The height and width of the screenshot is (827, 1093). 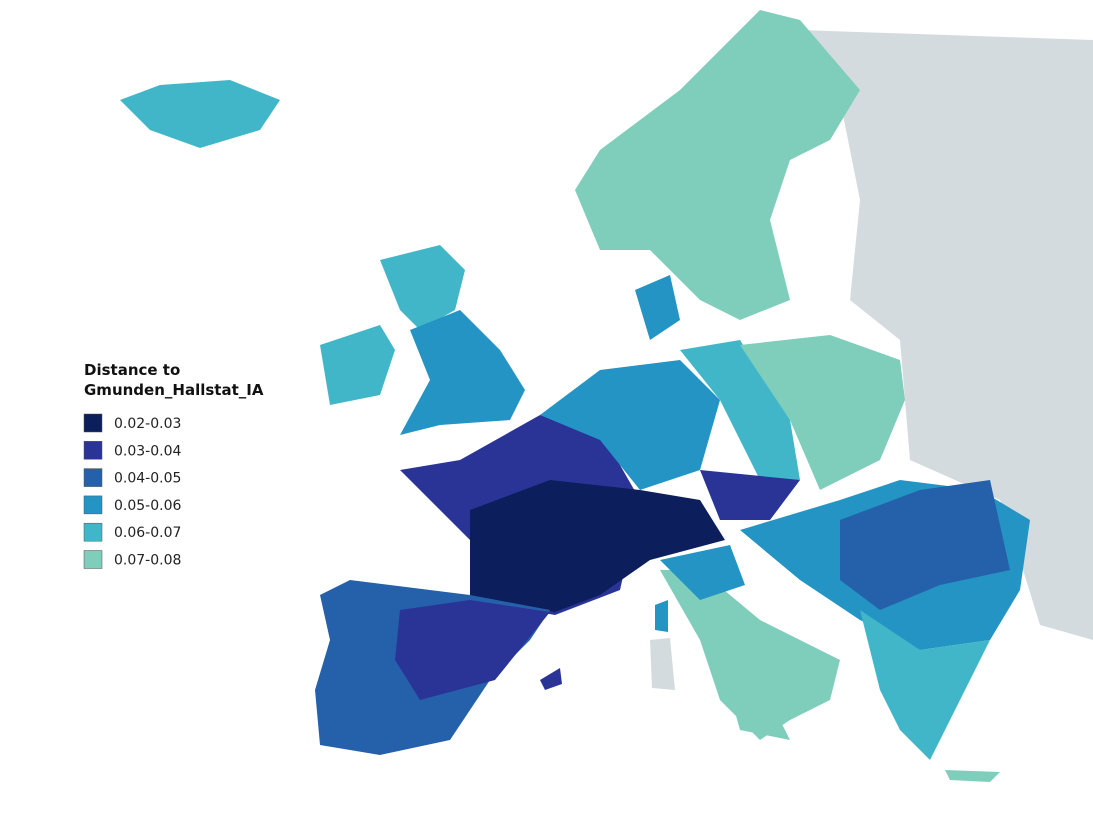 I want to click on legend-label: 0.02-0.03, so click(x=147, y=424).